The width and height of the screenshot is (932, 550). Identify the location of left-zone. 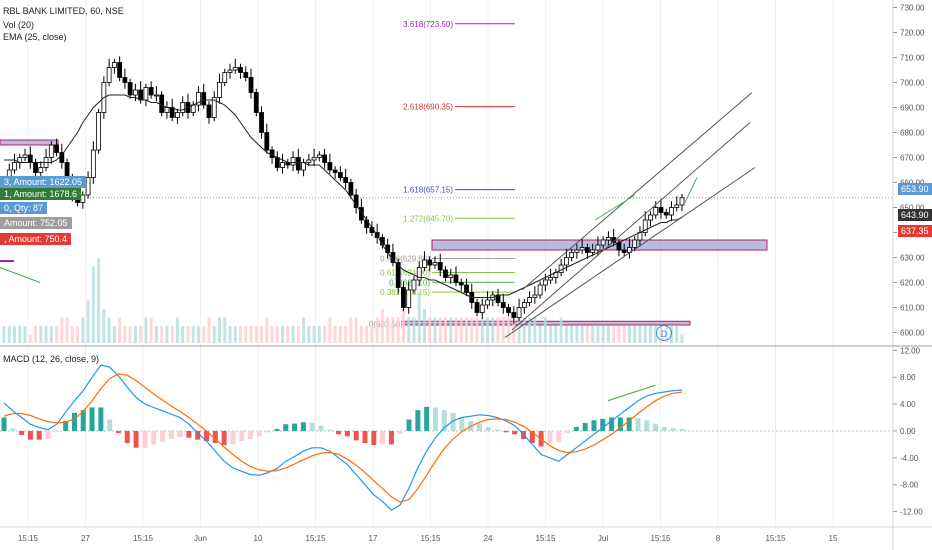
(29, 142).